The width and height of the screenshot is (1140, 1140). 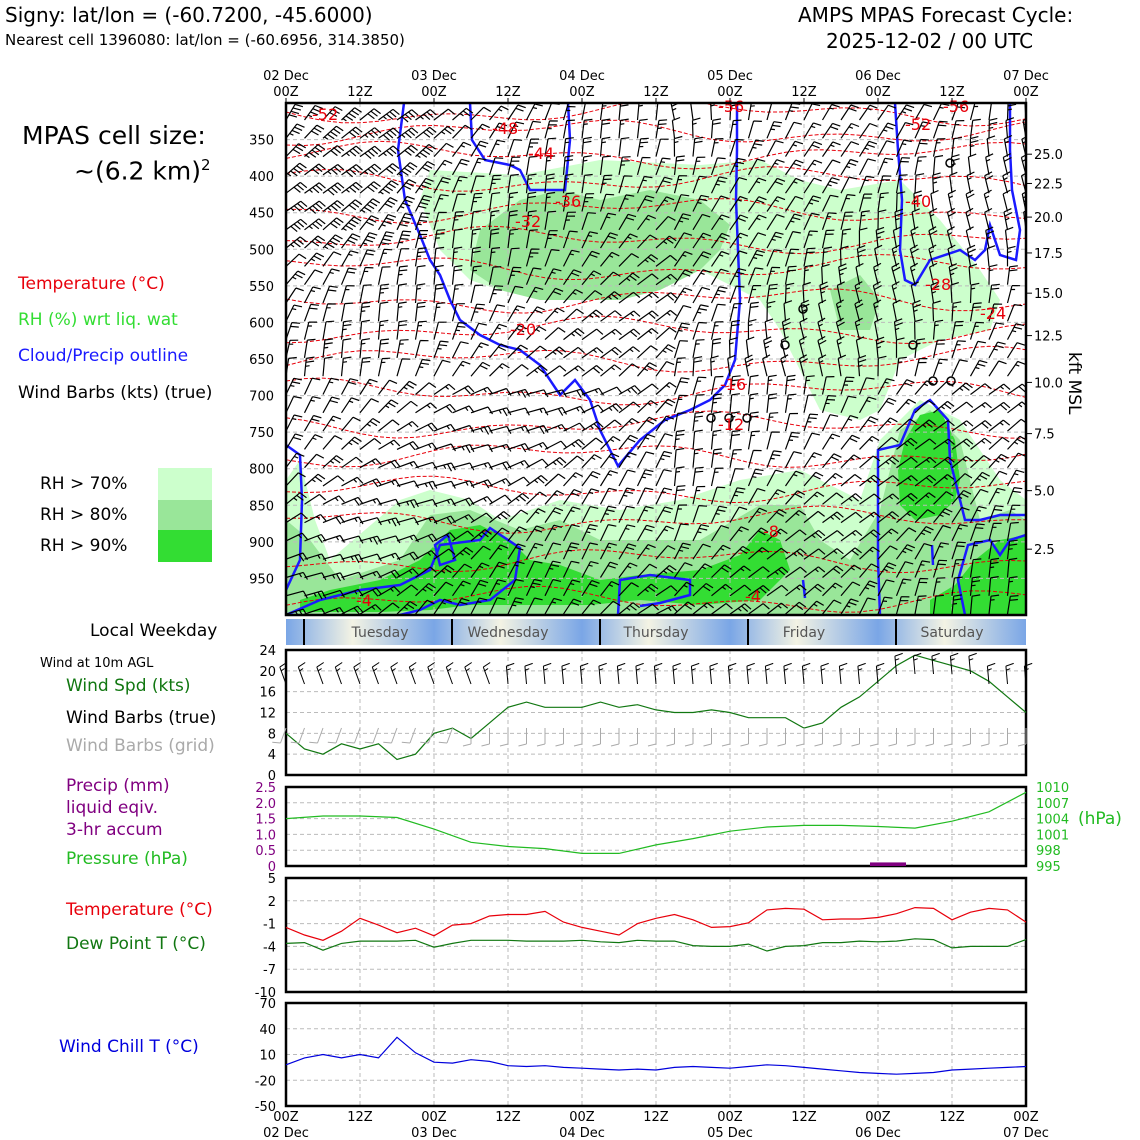 What do you see at coordinates (582, 1133) in the screenshot?
I see `bottom-date-tick: 04 Dec` at bounding box center [582, 1133].